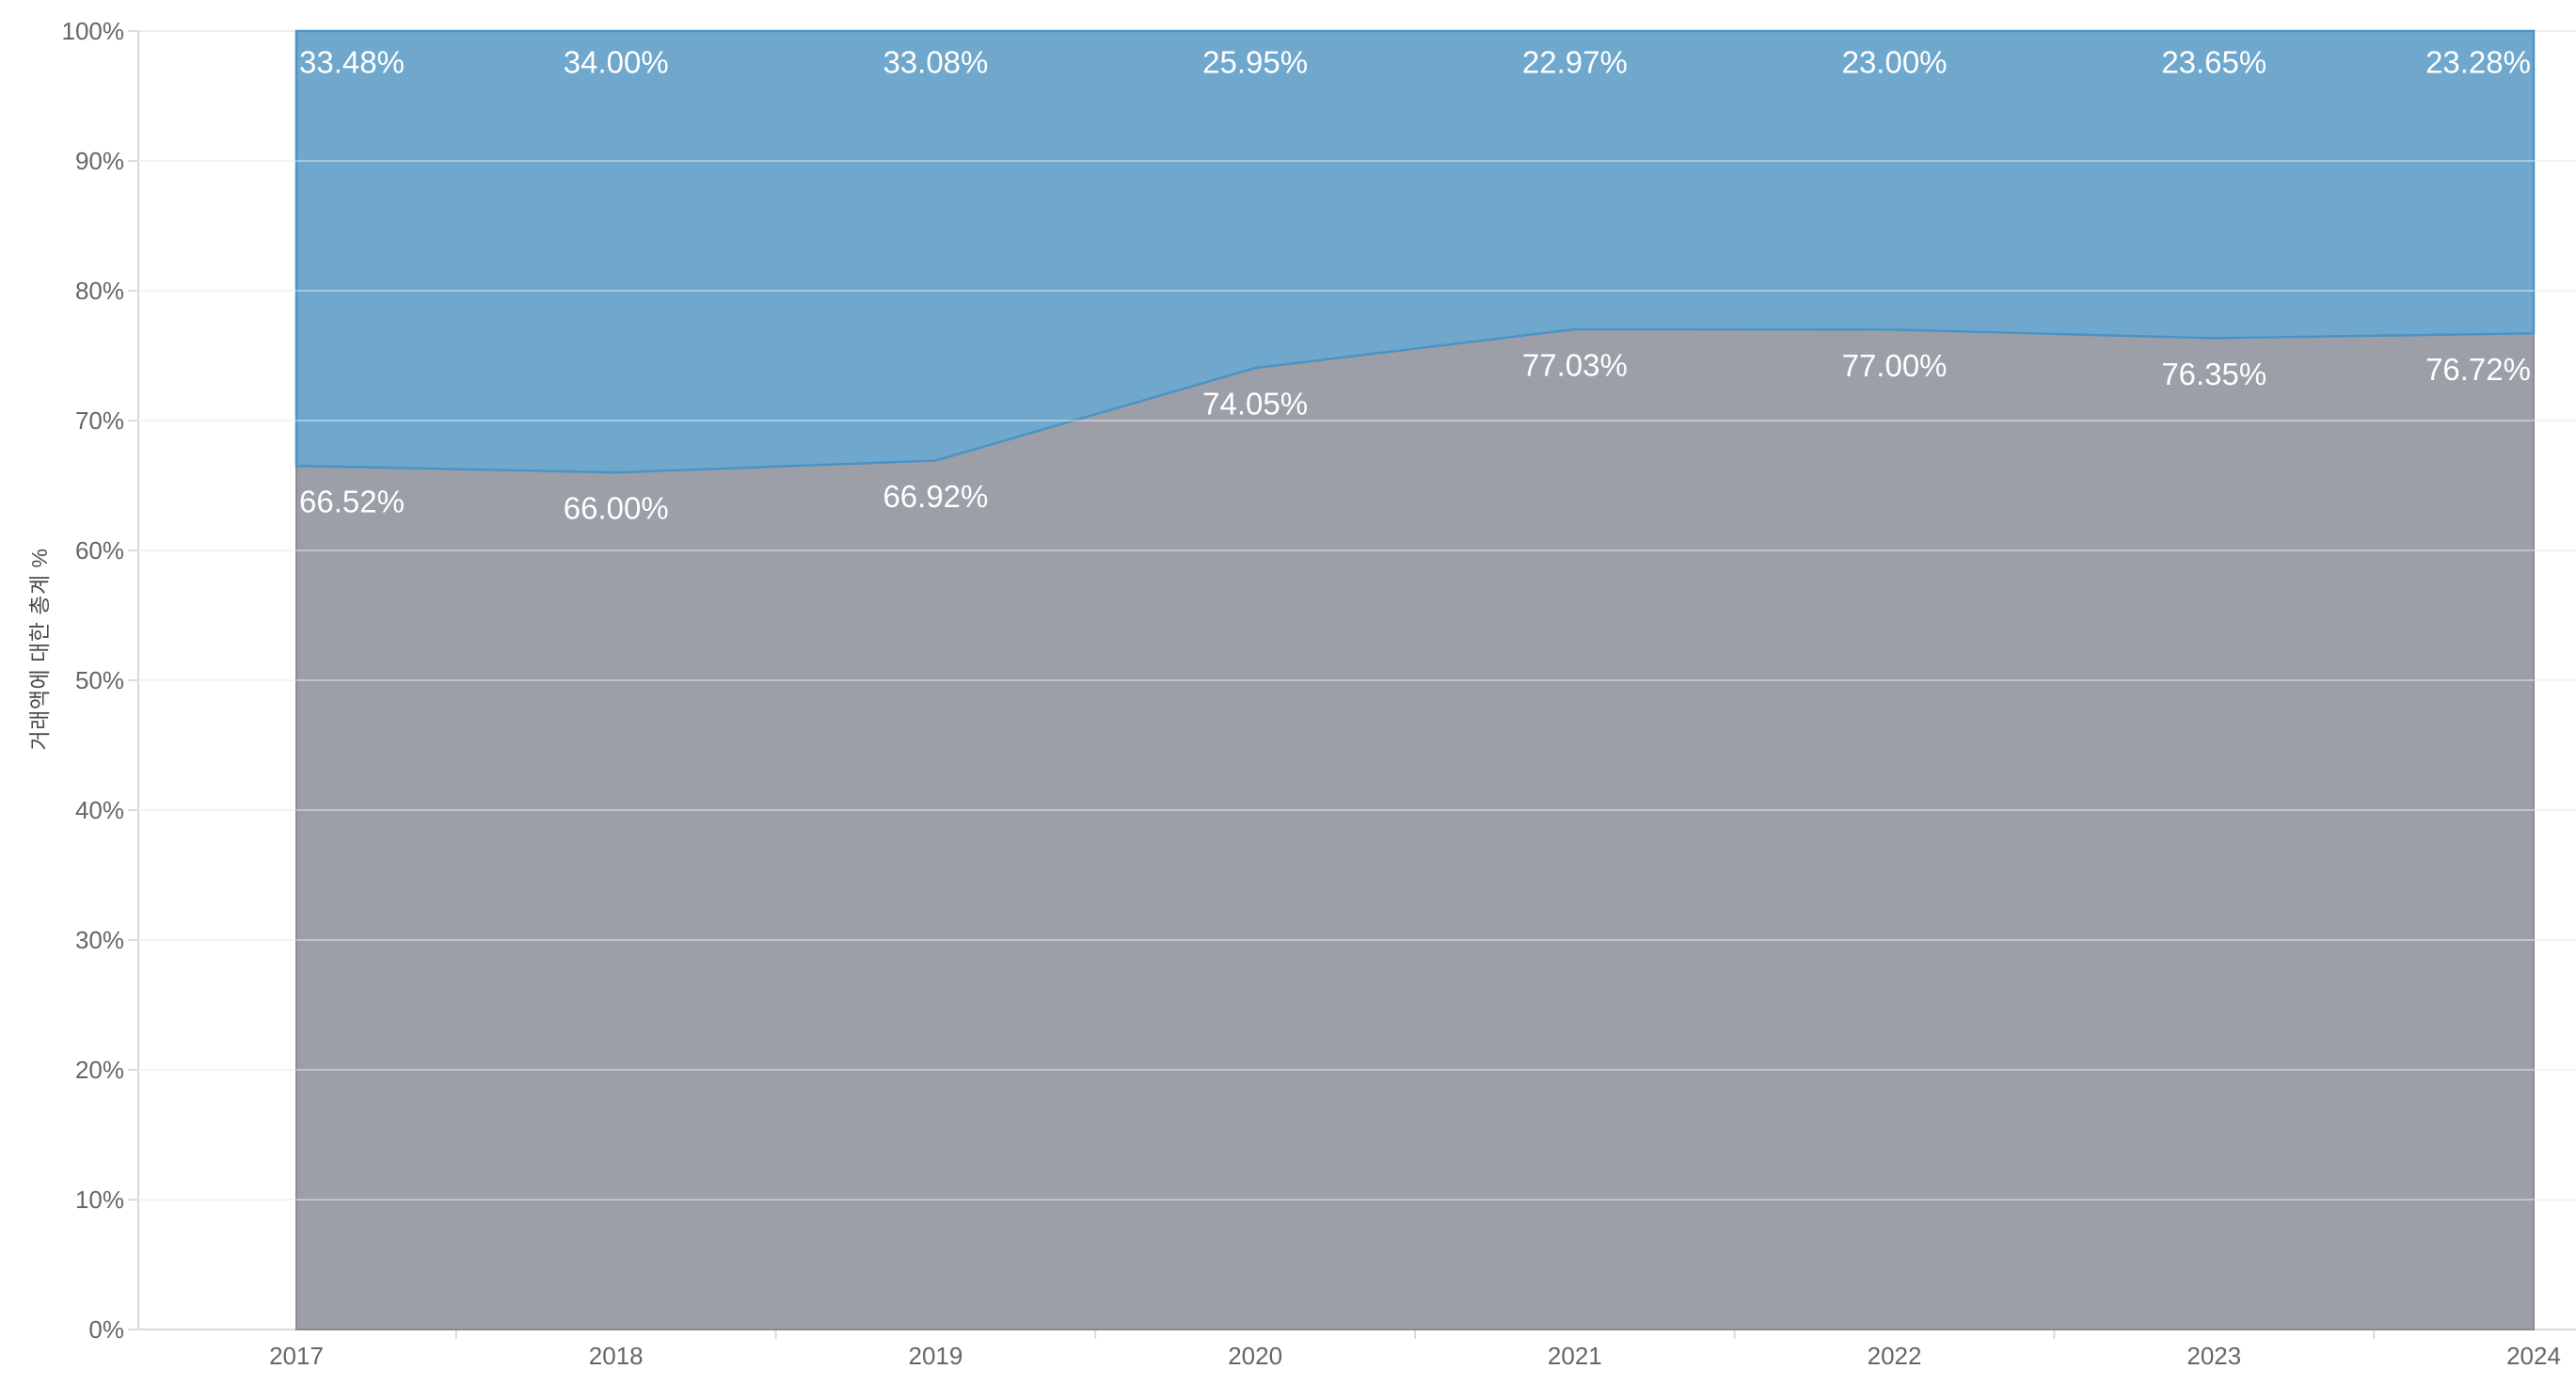 This screenshot has height=1385, width=2576. I want to click on x-tick-label: 2019, so click(936, 1356).